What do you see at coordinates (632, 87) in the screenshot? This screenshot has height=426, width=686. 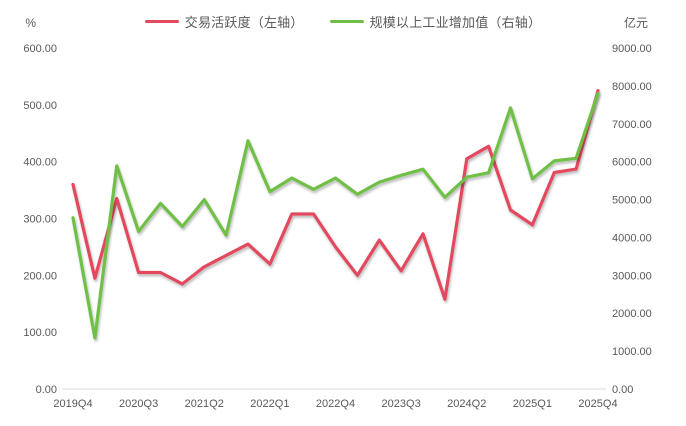 I see `right-axis-tick-label: 8000.00` at bounding box center [632, 87].